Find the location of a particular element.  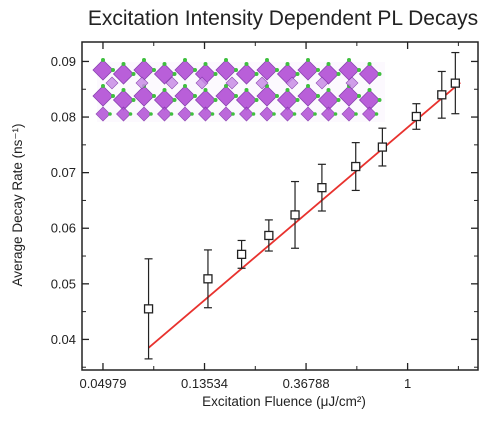

crystal-structure-inset is located at coordinates (238, 90).